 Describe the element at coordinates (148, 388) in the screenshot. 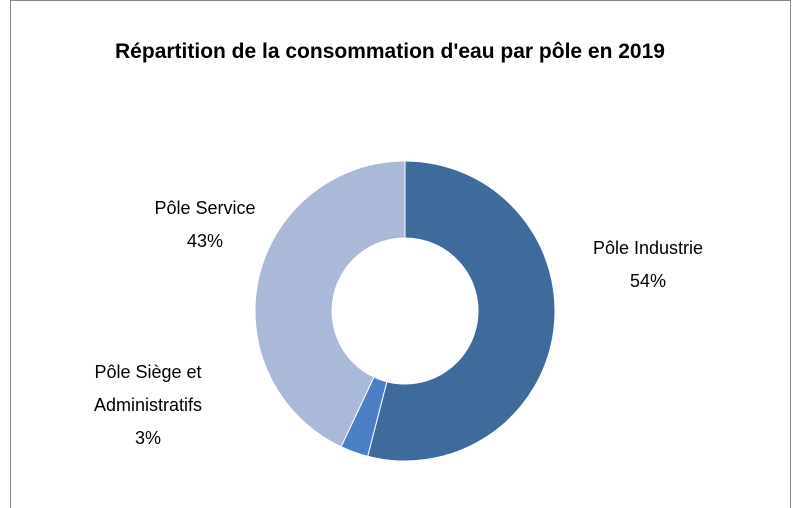

I see `category-label: Pôle Siège et Administratifs` at that location.